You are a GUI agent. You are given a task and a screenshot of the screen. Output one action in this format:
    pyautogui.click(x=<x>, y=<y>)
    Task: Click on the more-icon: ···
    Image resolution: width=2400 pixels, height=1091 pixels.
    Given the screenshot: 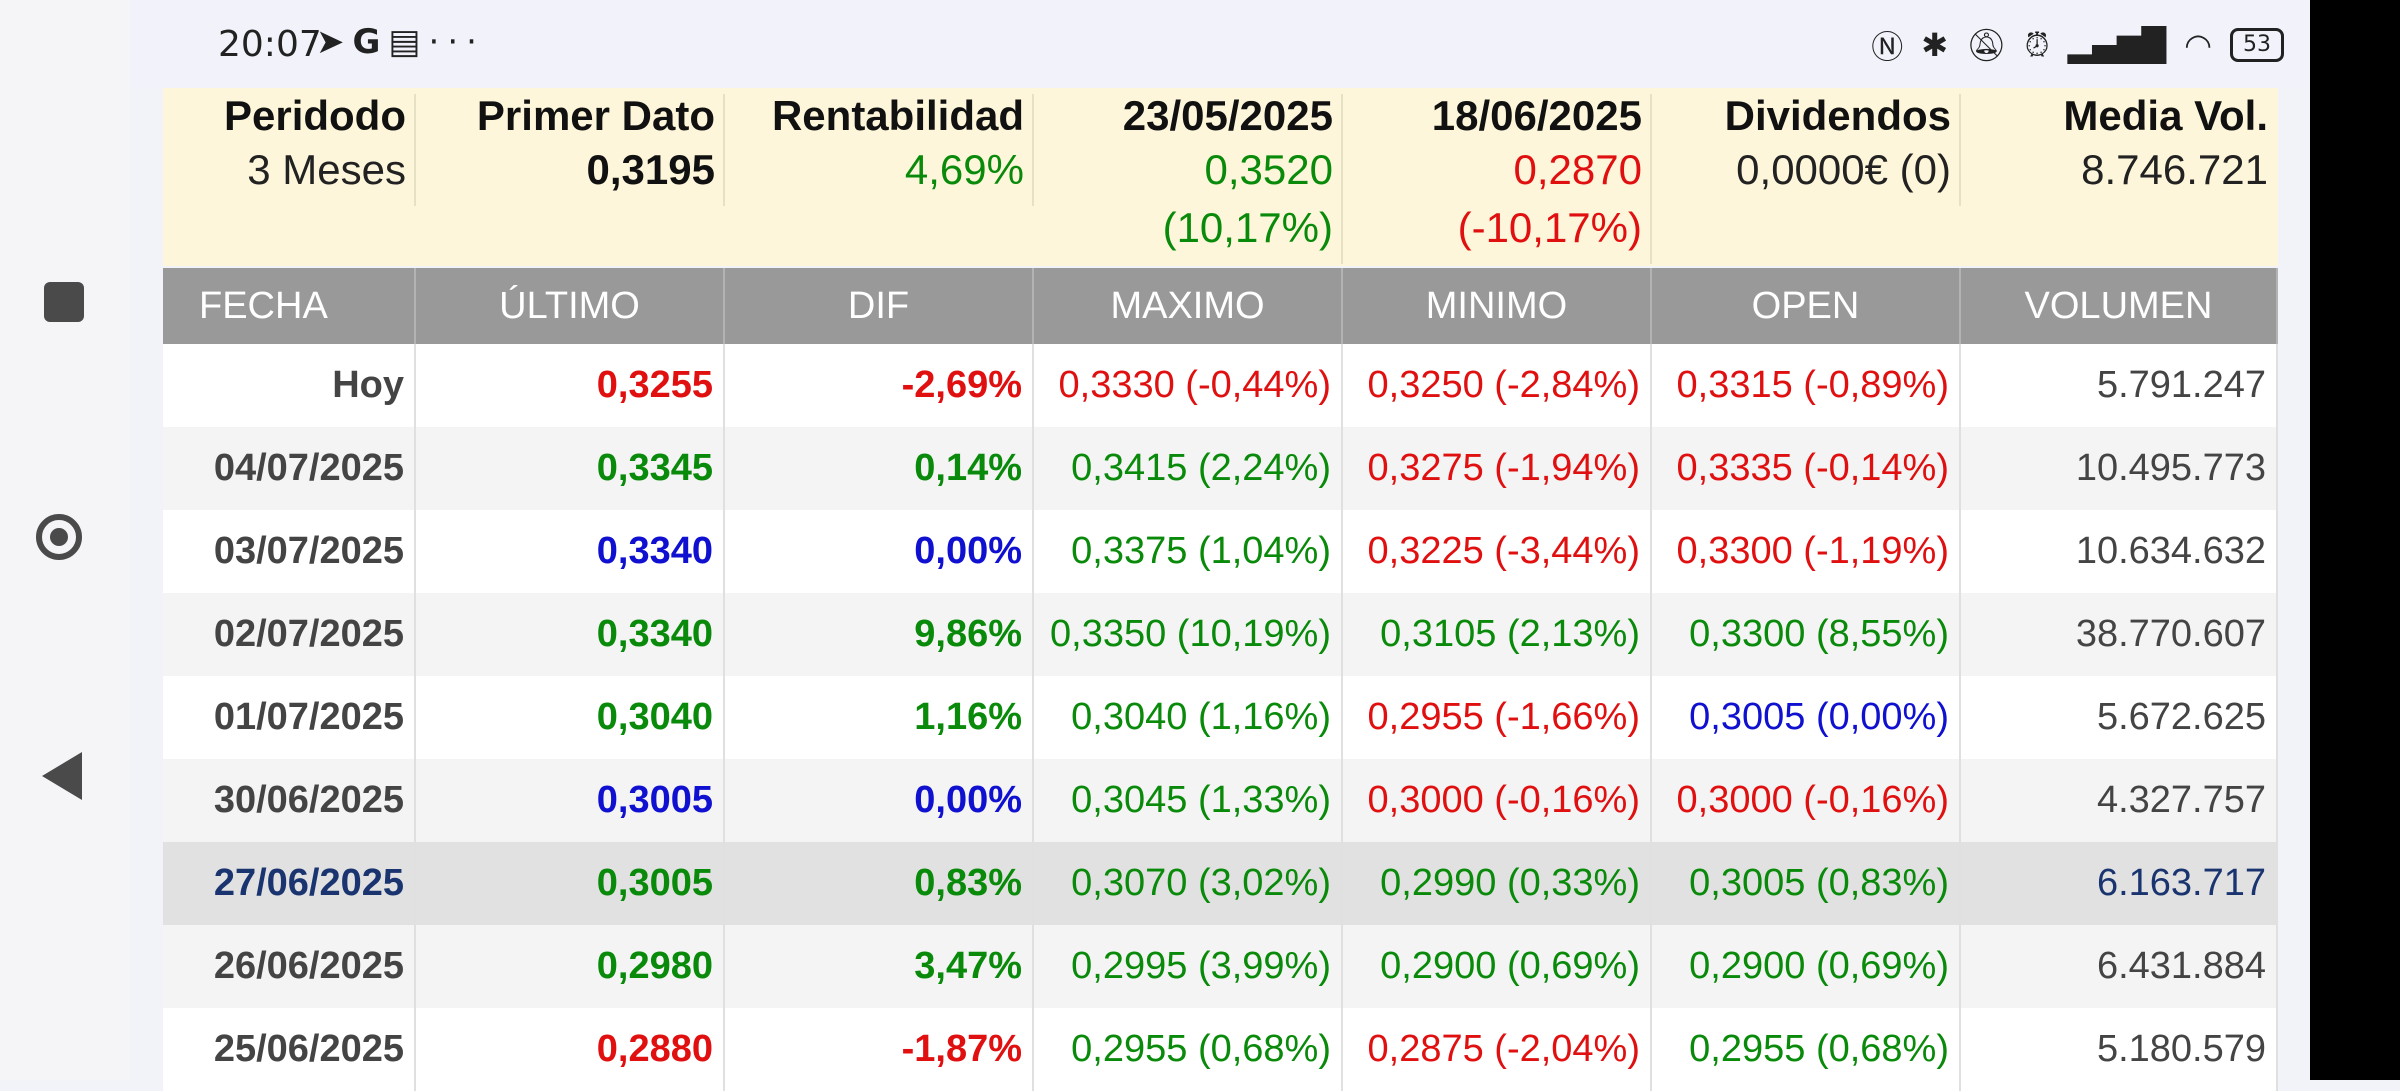 What is the action you would take?
    pyautogui.click(x=456, y=42)
    